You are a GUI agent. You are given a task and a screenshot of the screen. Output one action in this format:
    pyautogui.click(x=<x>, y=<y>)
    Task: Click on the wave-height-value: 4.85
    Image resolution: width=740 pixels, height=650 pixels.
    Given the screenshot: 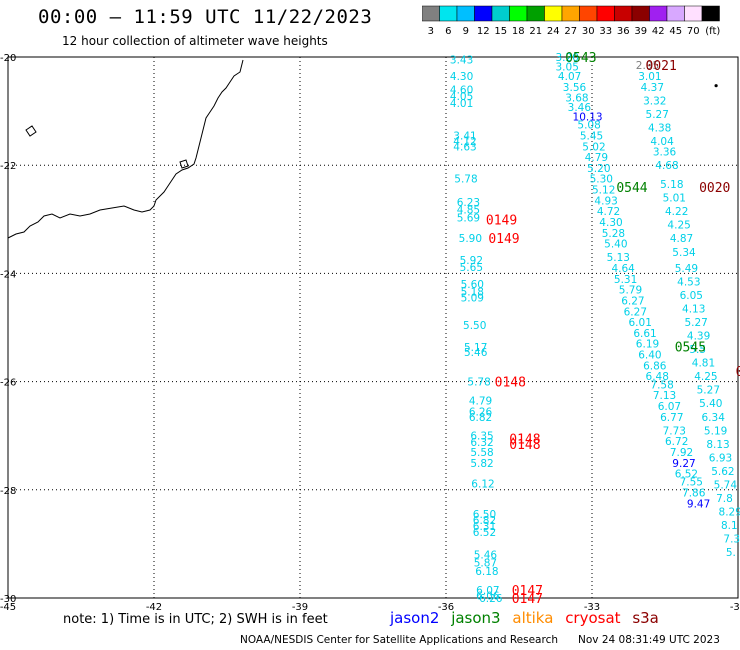 What is the action you would take?
    pyautogui.click(x=468, y=211)
    